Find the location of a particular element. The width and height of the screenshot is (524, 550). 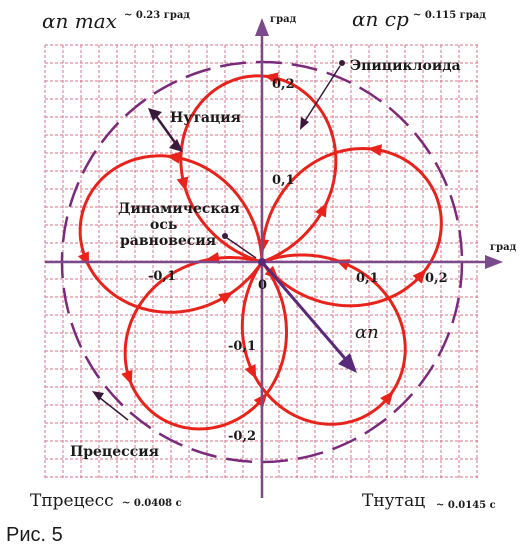

epicycloid-pointer-line is located at coordinates (321, 95).